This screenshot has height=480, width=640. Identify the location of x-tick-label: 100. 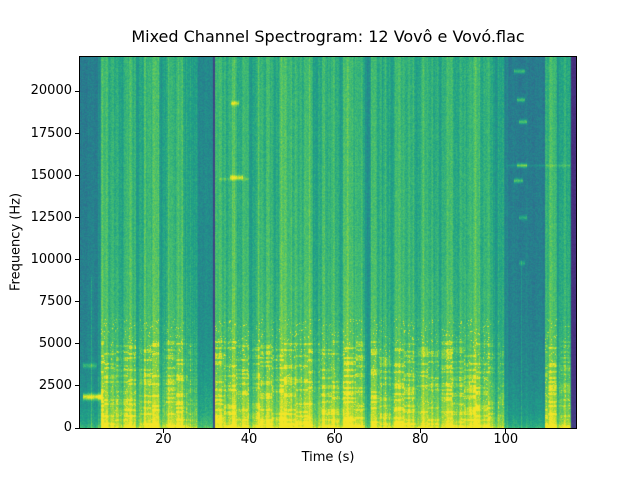
(506, 439).